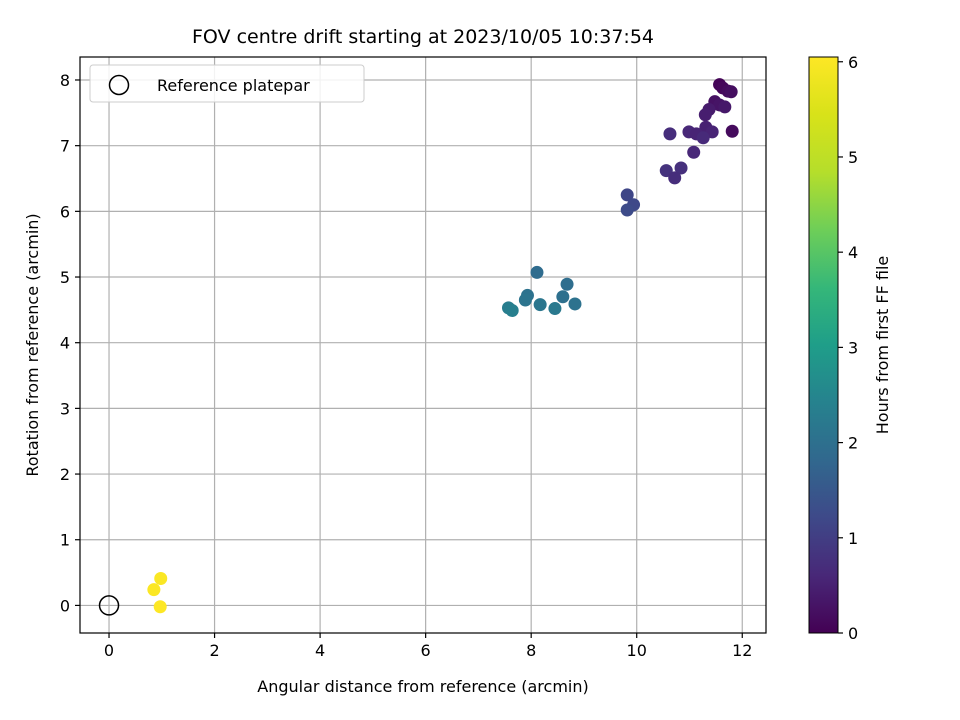 The height and width of the screenshot is (720, 960). What do you see at coordinates (320, 650) in the screenshot?
I see `x-tick-label: 4` at bounding box center [320, 650].